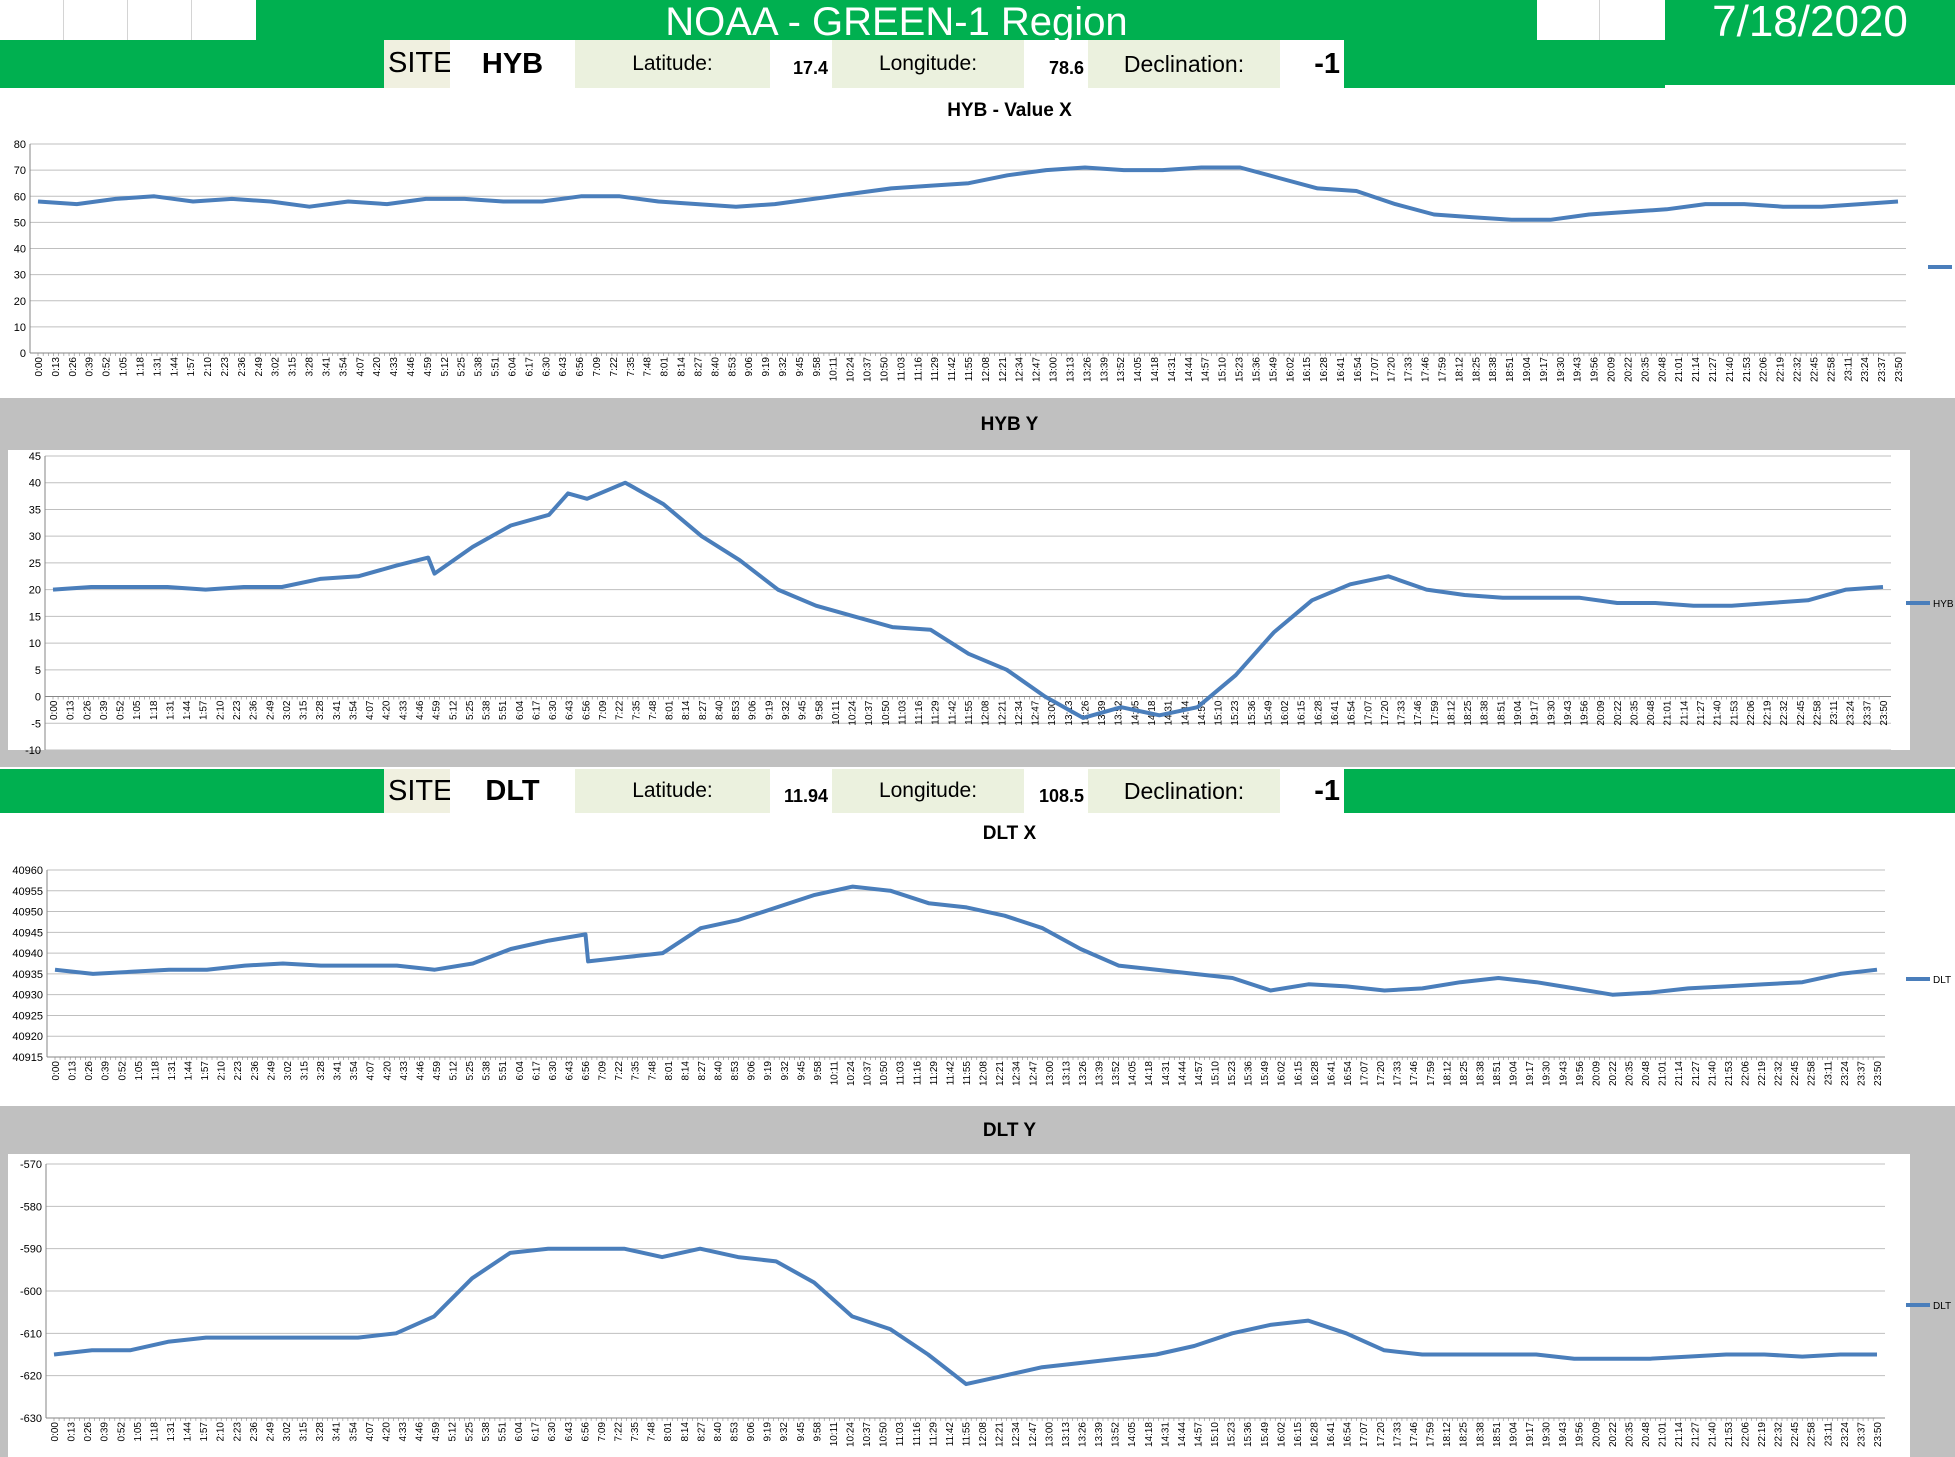 The image size is (1955, 1457). I want to click on x-tick-label: 0:00, so click(54, 710).